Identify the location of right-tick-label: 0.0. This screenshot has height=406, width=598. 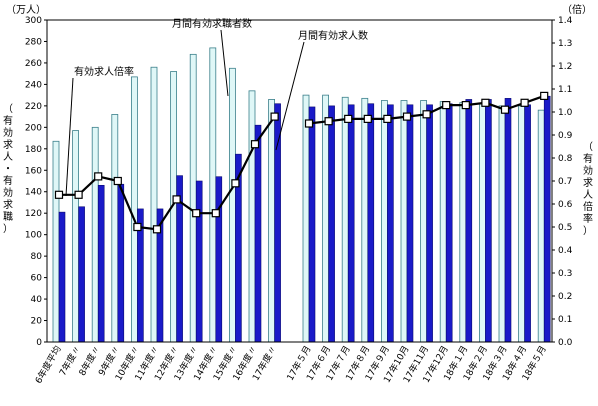
(565, 343).